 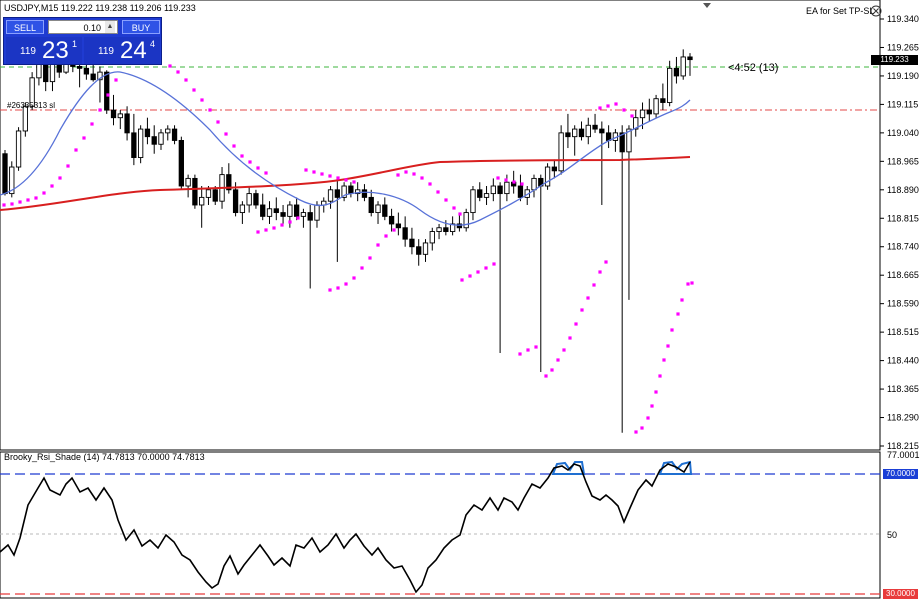 What do you see at coordinates (25, 27) in the screenshot?
I see `sell-button: SELL` at bounding box center [25, 27].